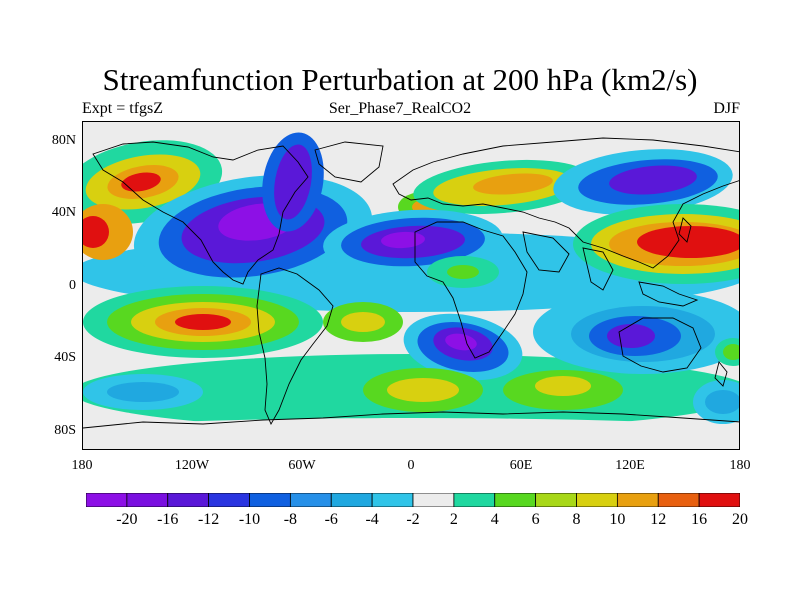 The height and width of the screenshot is (600, 800). I want to click on lat-label-80n: 80N, so click(63, 140).